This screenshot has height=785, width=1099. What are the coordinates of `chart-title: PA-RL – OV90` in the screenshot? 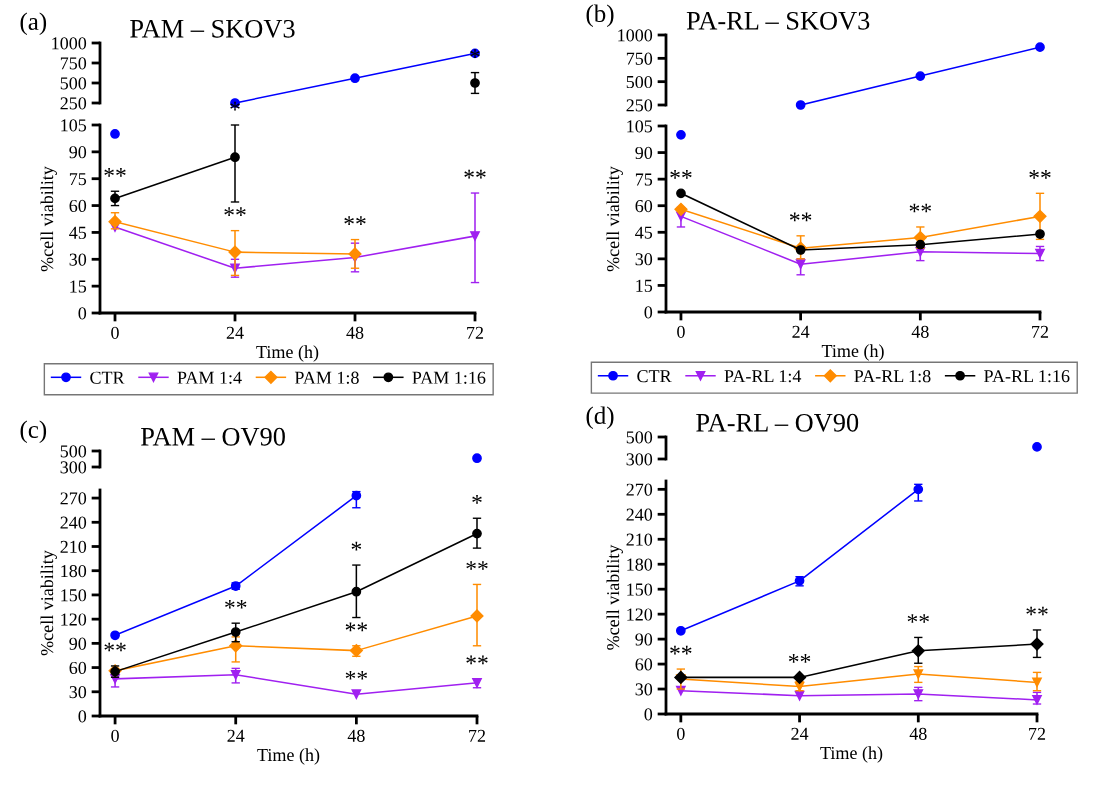 It's located at (777, 422).